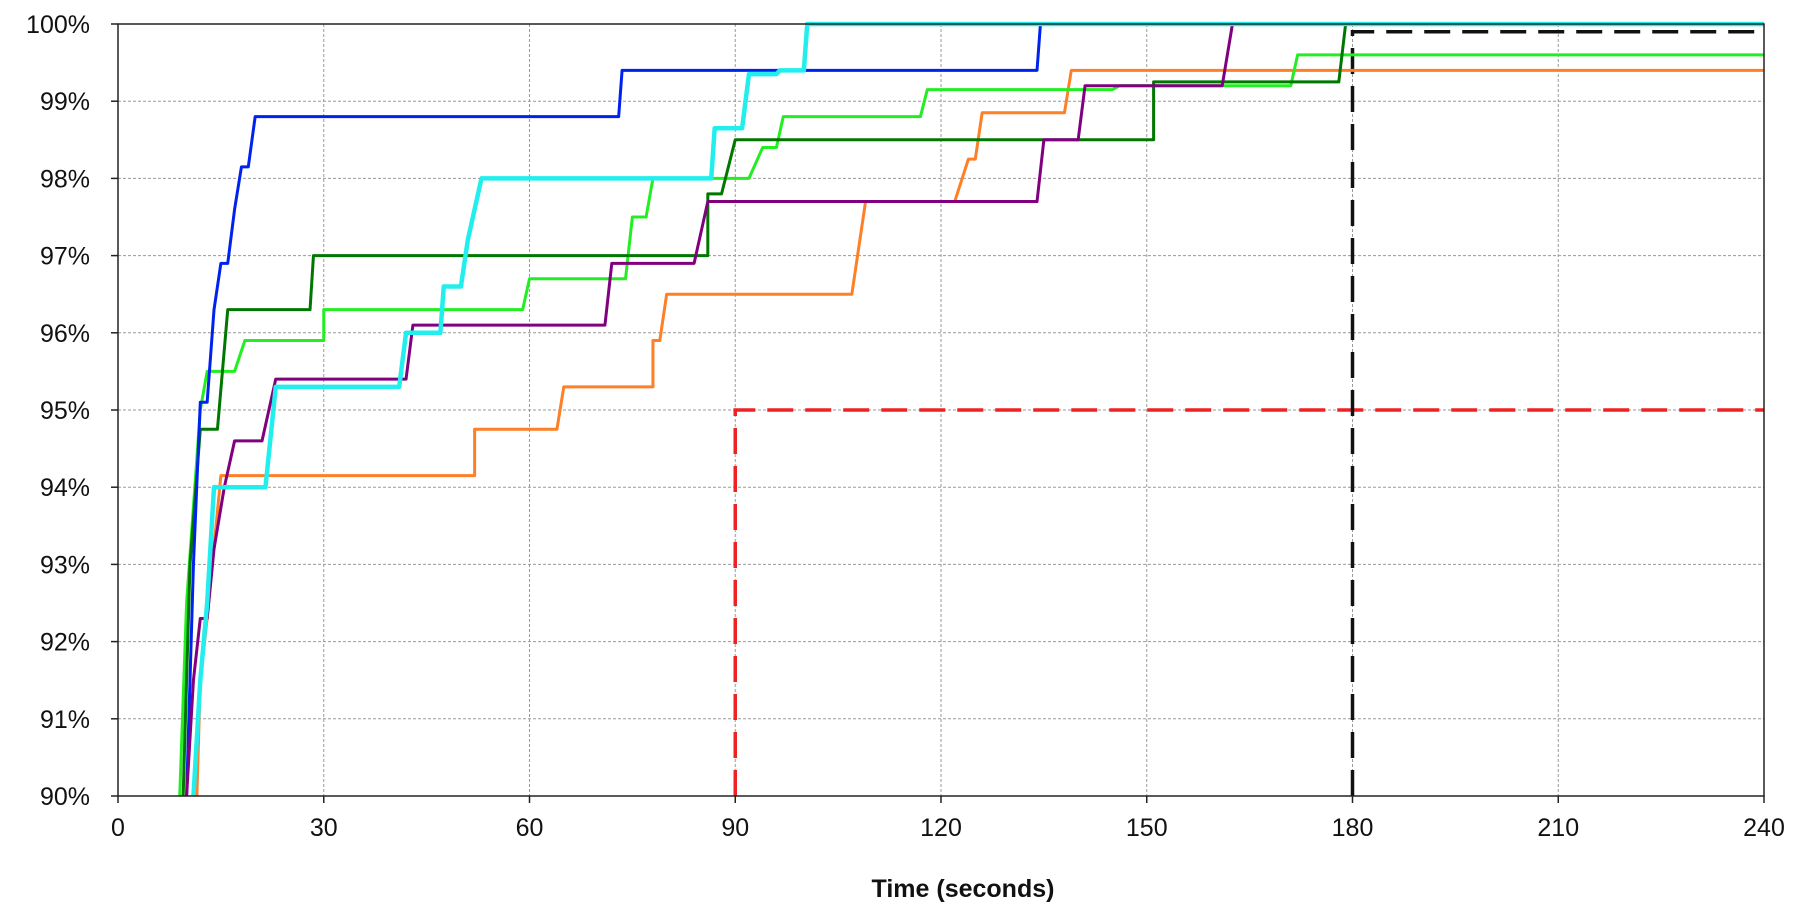  I want to click on x-tick-label: 0, so click(118, 828).